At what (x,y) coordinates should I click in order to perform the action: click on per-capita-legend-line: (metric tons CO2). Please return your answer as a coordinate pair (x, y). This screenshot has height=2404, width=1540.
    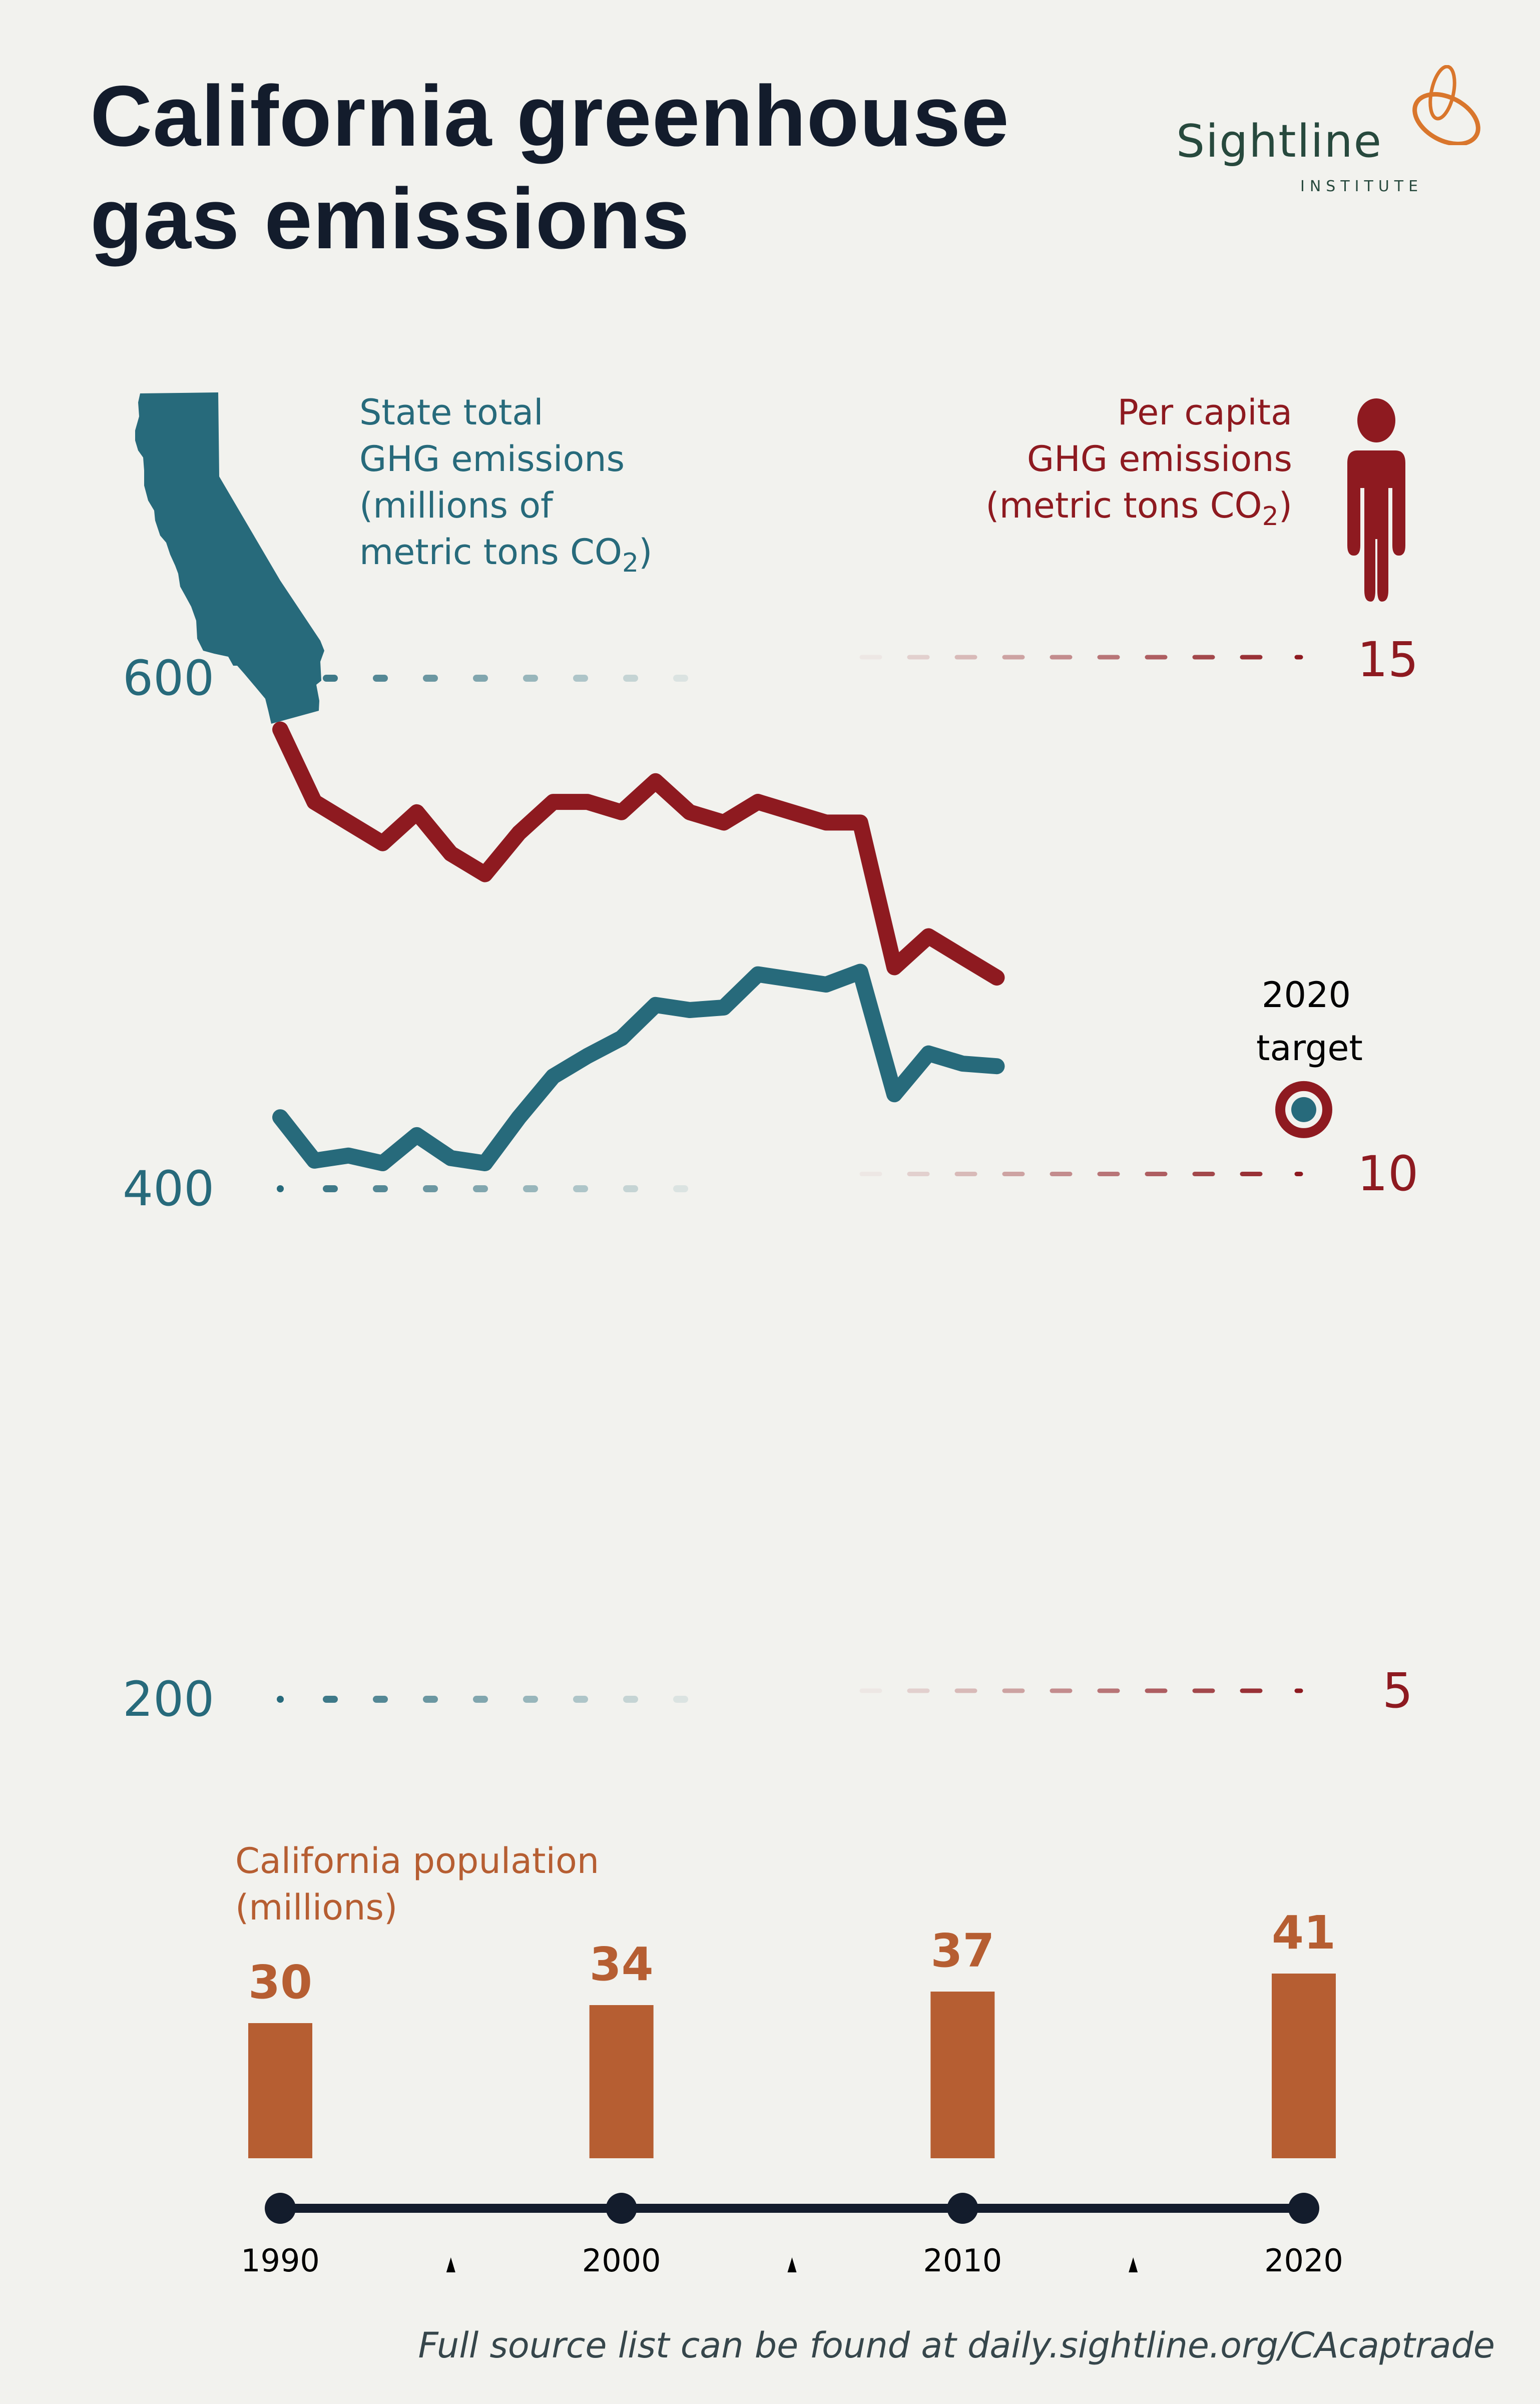
    Looking at the image, I should click on (1138, 512).